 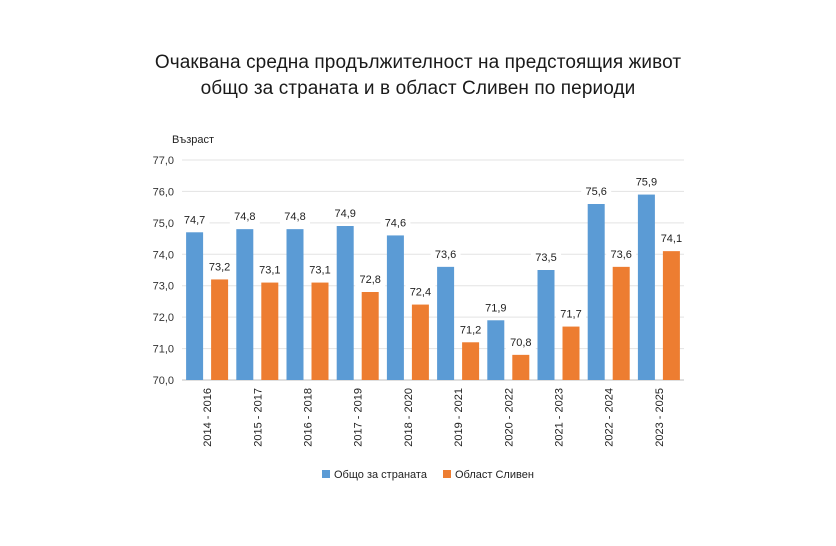 I want to click on data-label: 75,9, so click(x=646, y=183).